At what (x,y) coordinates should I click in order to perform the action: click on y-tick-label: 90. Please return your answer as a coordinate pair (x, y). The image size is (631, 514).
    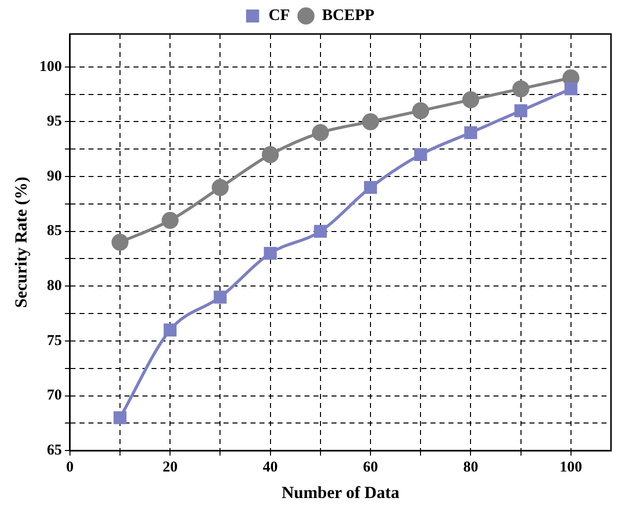
    Looking at the image, I should click on (54, 176).